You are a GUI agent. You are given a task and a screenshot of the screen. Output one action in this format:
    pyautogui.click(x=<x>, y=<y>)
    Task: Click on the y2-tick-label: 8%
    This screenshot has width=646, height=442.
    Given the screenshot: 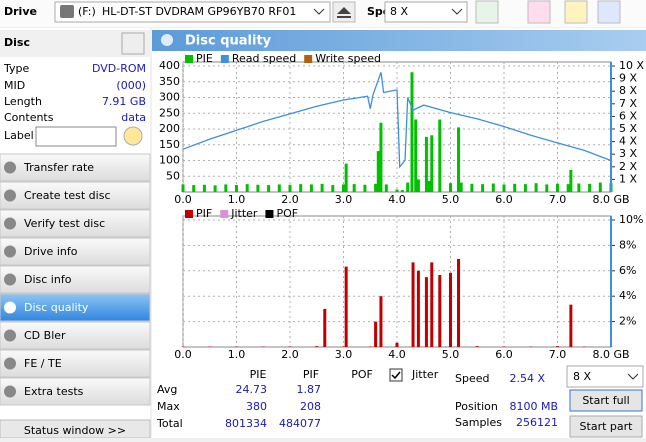 What is the action you would take?
    pyautogui.click(x=627, y=244)
    